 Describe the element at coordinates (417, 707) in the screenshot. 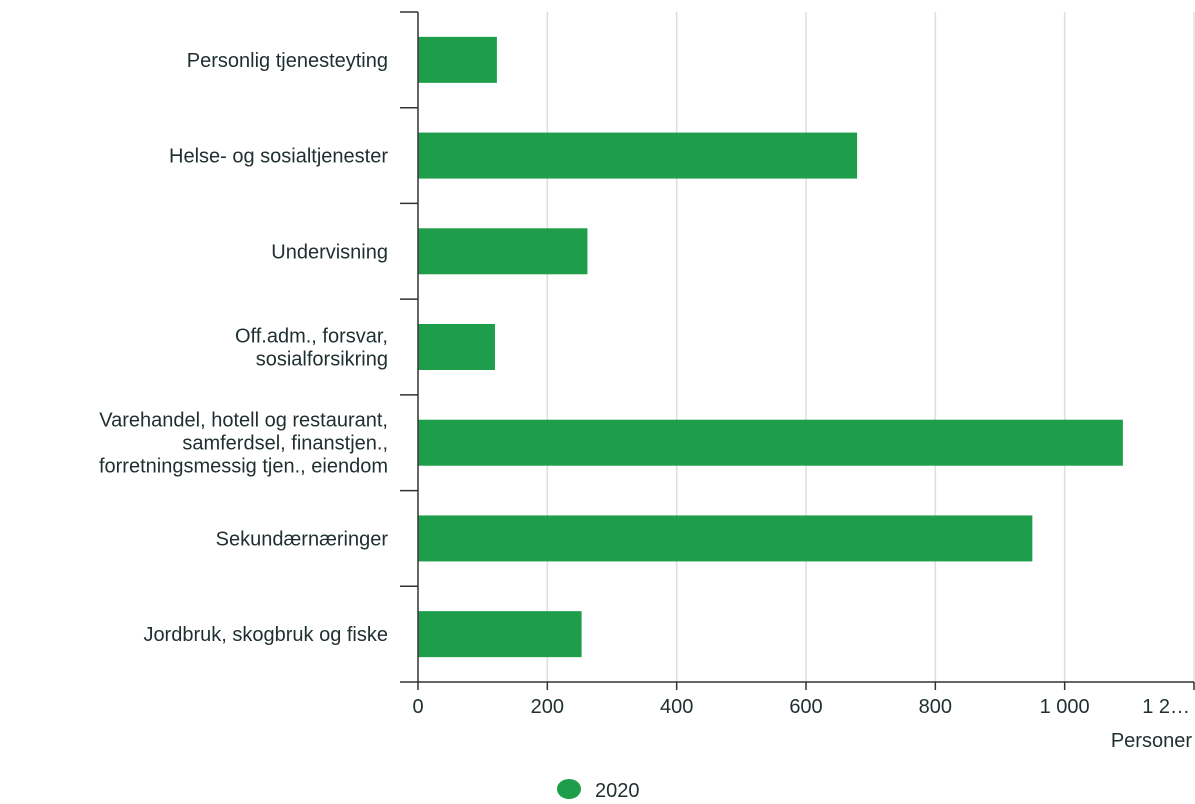

I see `x-tick-label: 0` at that location.